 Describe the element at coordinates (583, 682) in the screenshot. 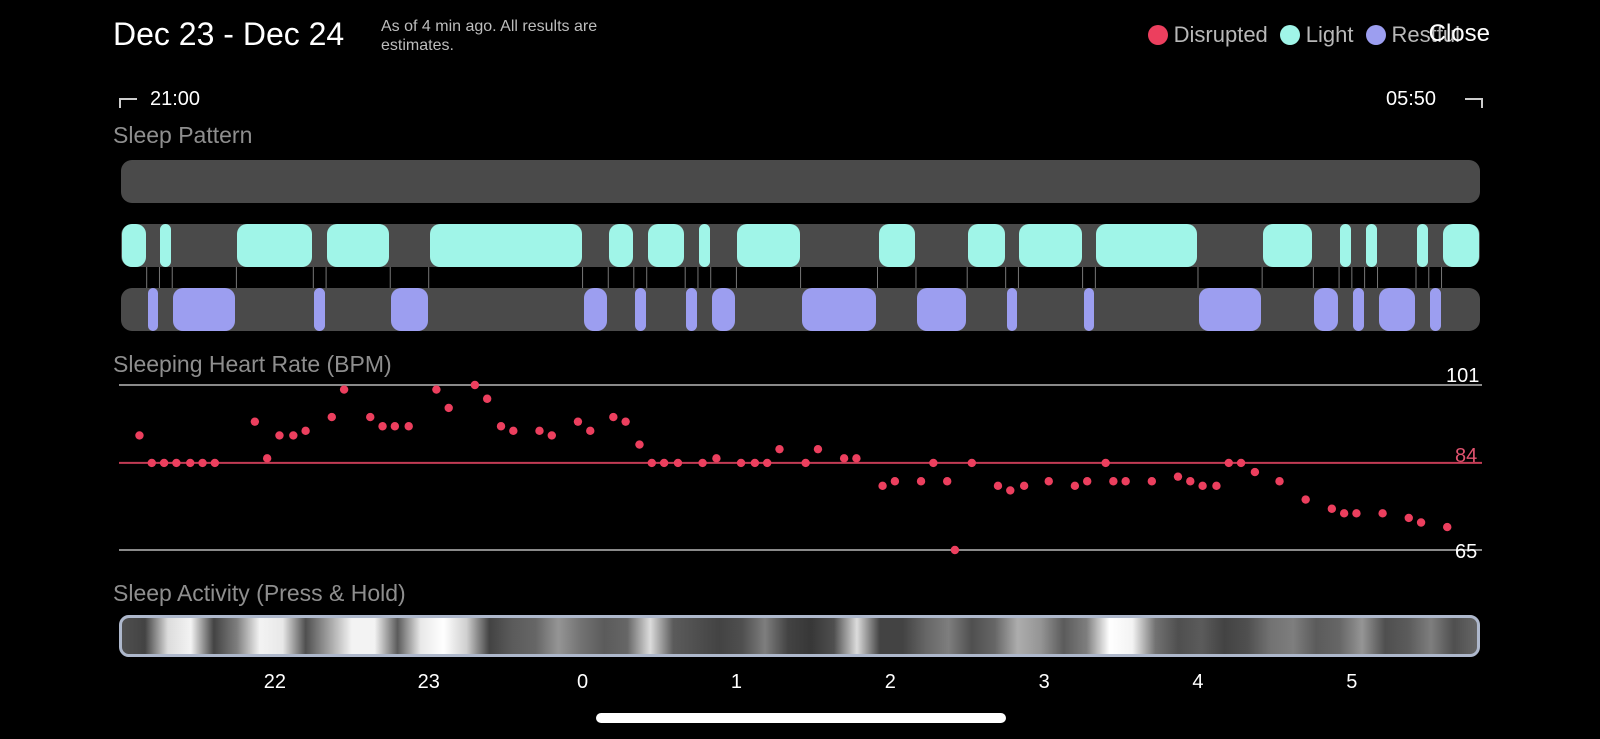

I see `hour-tick-label: 0` at that location.